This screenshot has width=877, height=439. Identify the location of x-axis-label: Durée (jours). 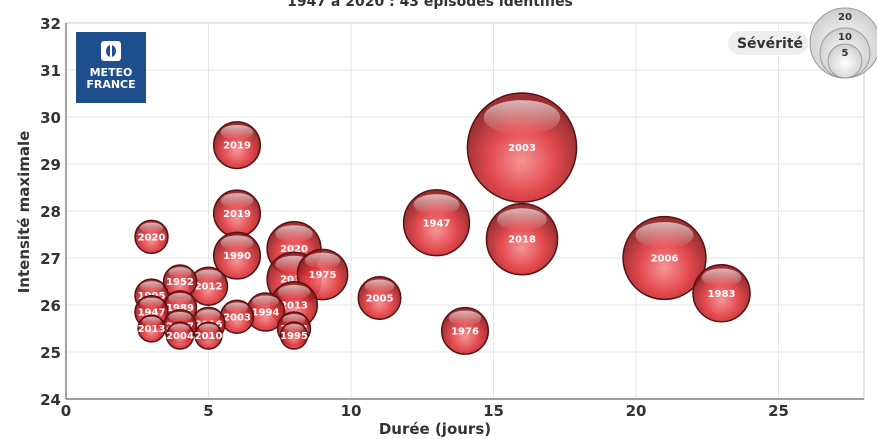
(435, 429).